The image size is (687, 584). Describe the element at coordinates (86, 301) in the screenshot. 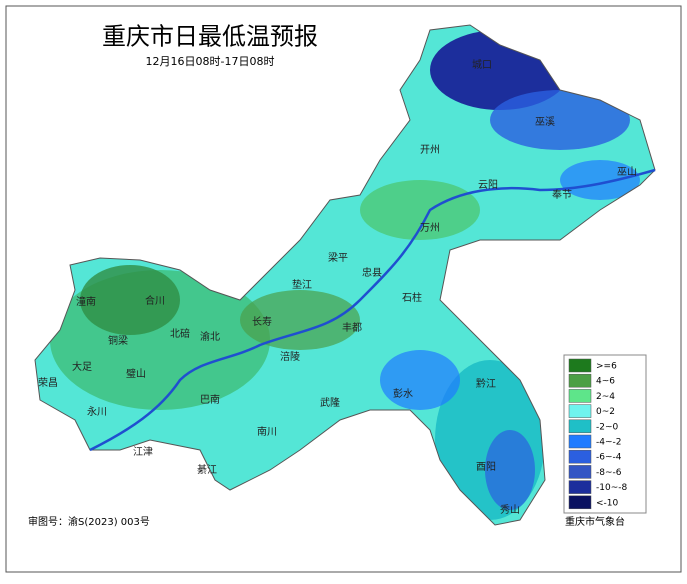

I see `place-label: 潼南` at that location.